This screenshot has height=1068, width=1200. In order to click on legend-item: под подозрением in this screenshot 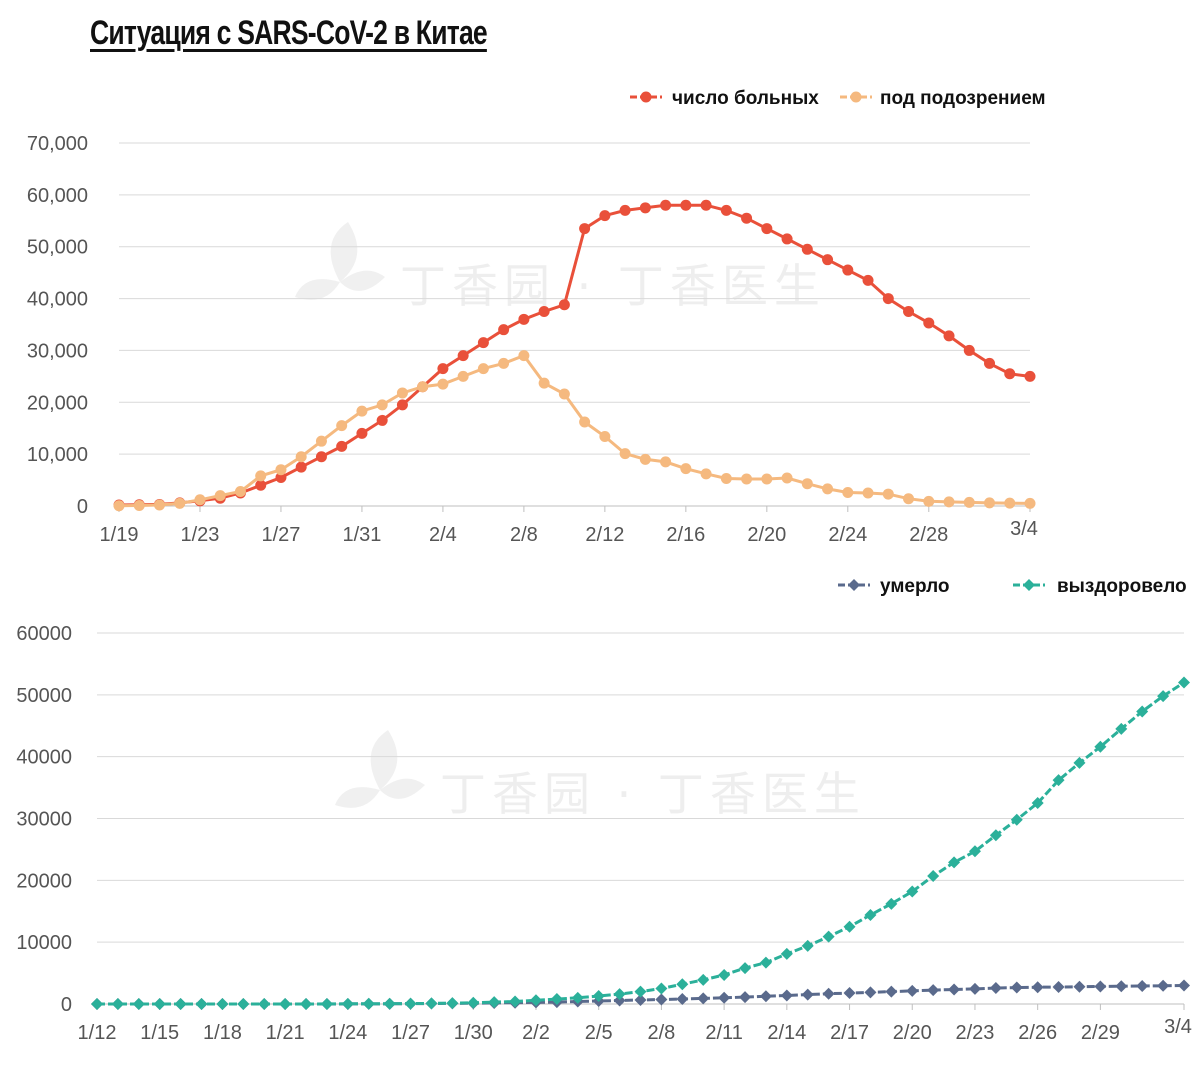, I will do `click(943, 98)`.